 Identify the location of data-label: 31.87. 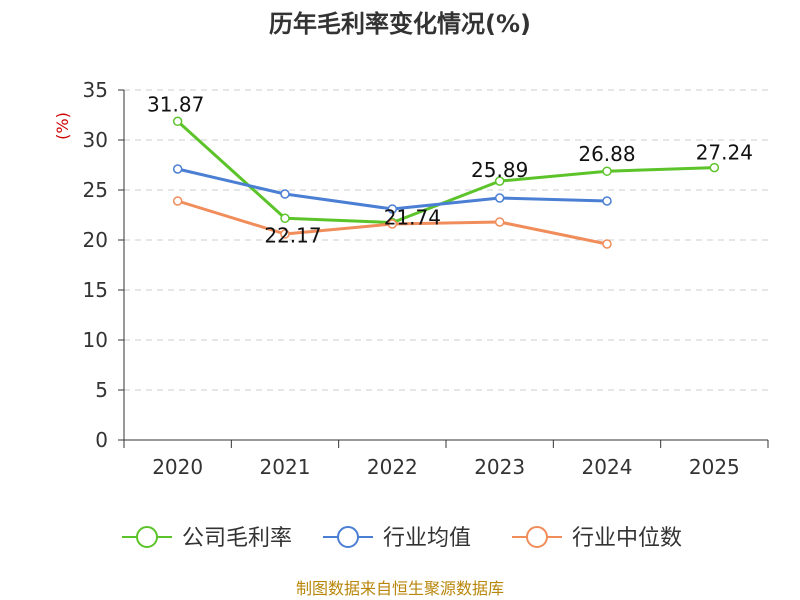
(175, 104).